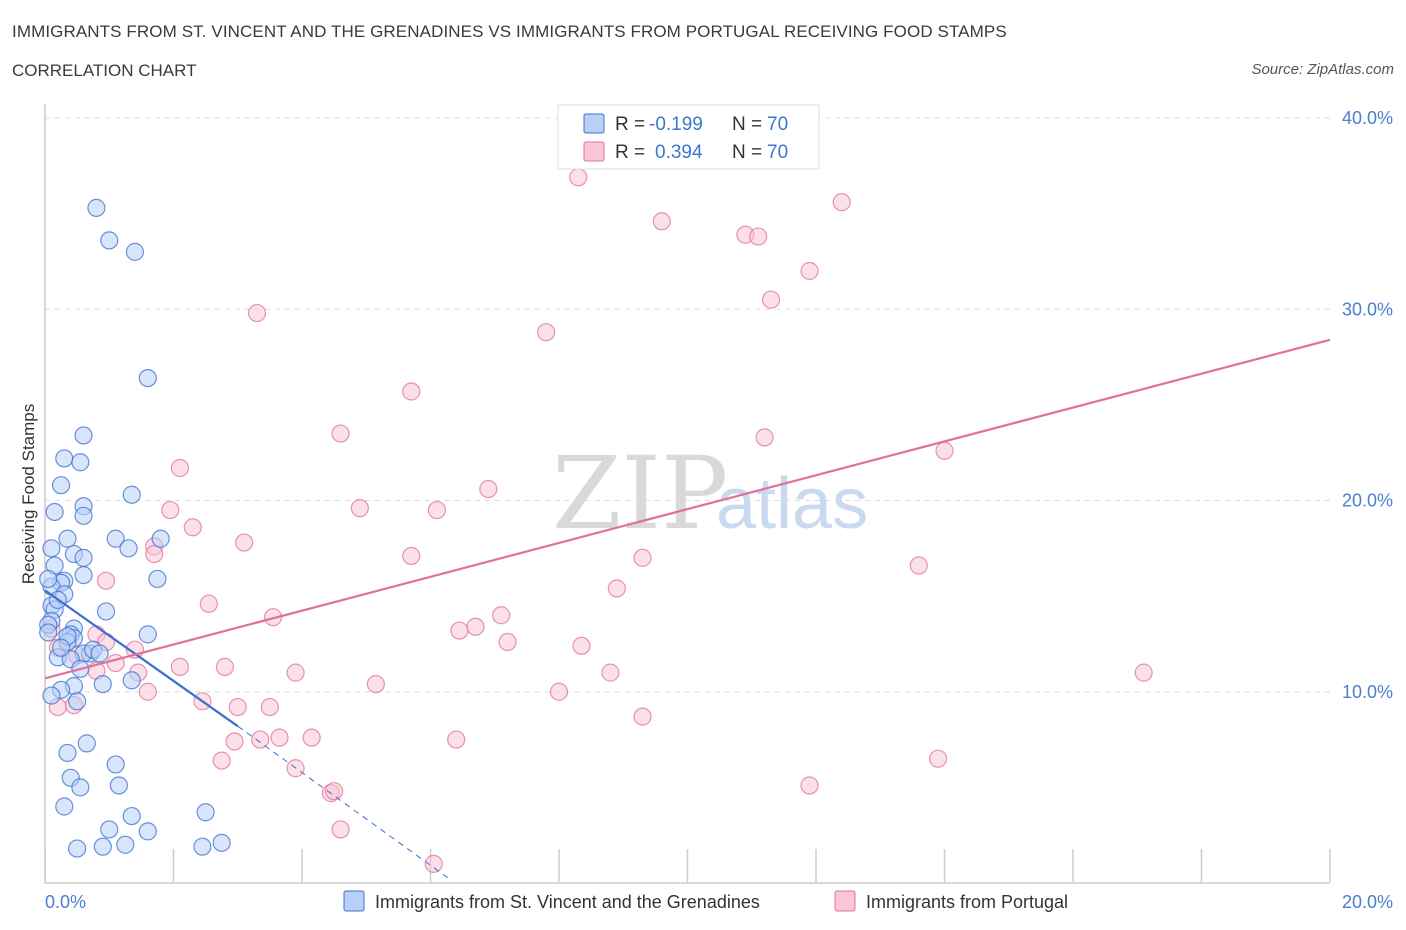 This screenshot has height=930, width=1406. What do you see at coordinates (1367, 405) in the screenshot?
I see `y-tick-labels: 10.0% 20.0% 30.0% 40.0%` at bounding box center [1367, 405].